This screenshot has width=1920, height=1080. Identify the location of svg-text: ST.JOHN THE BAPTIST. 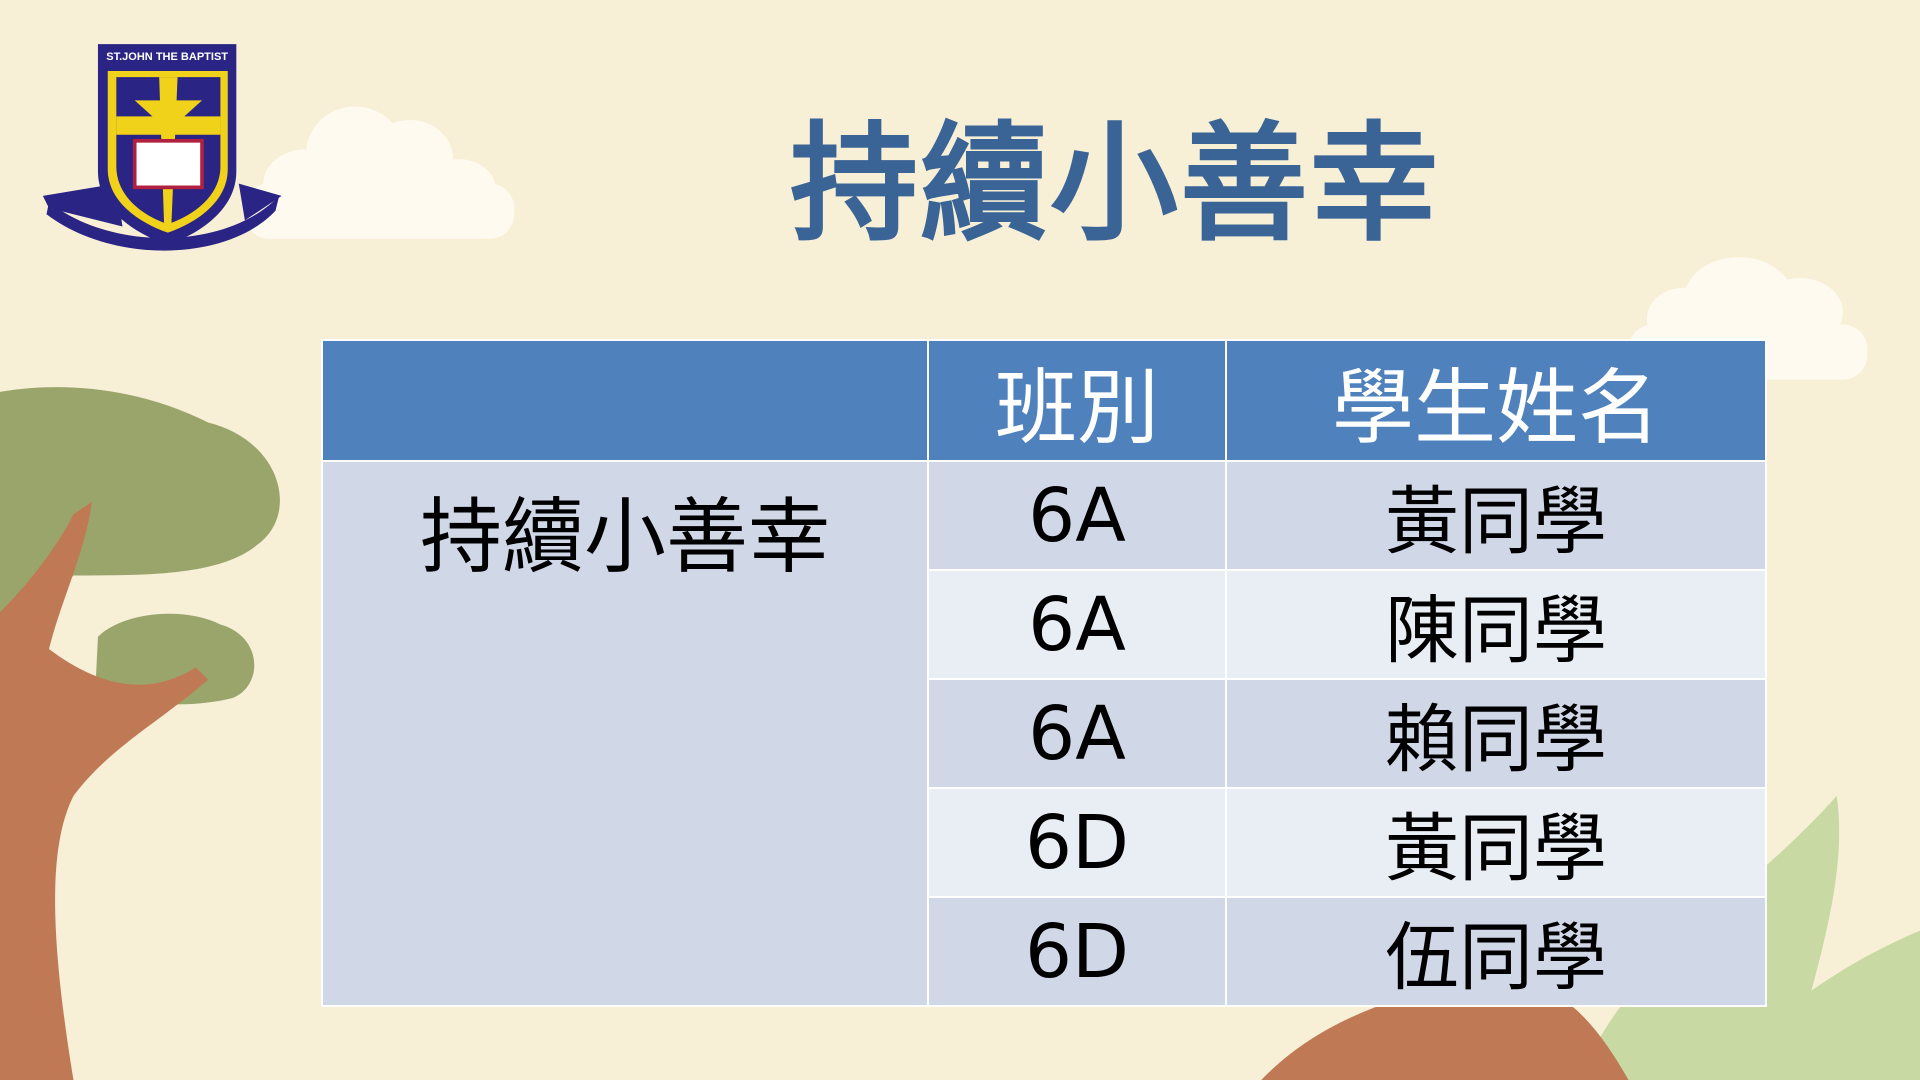
(167, 57).